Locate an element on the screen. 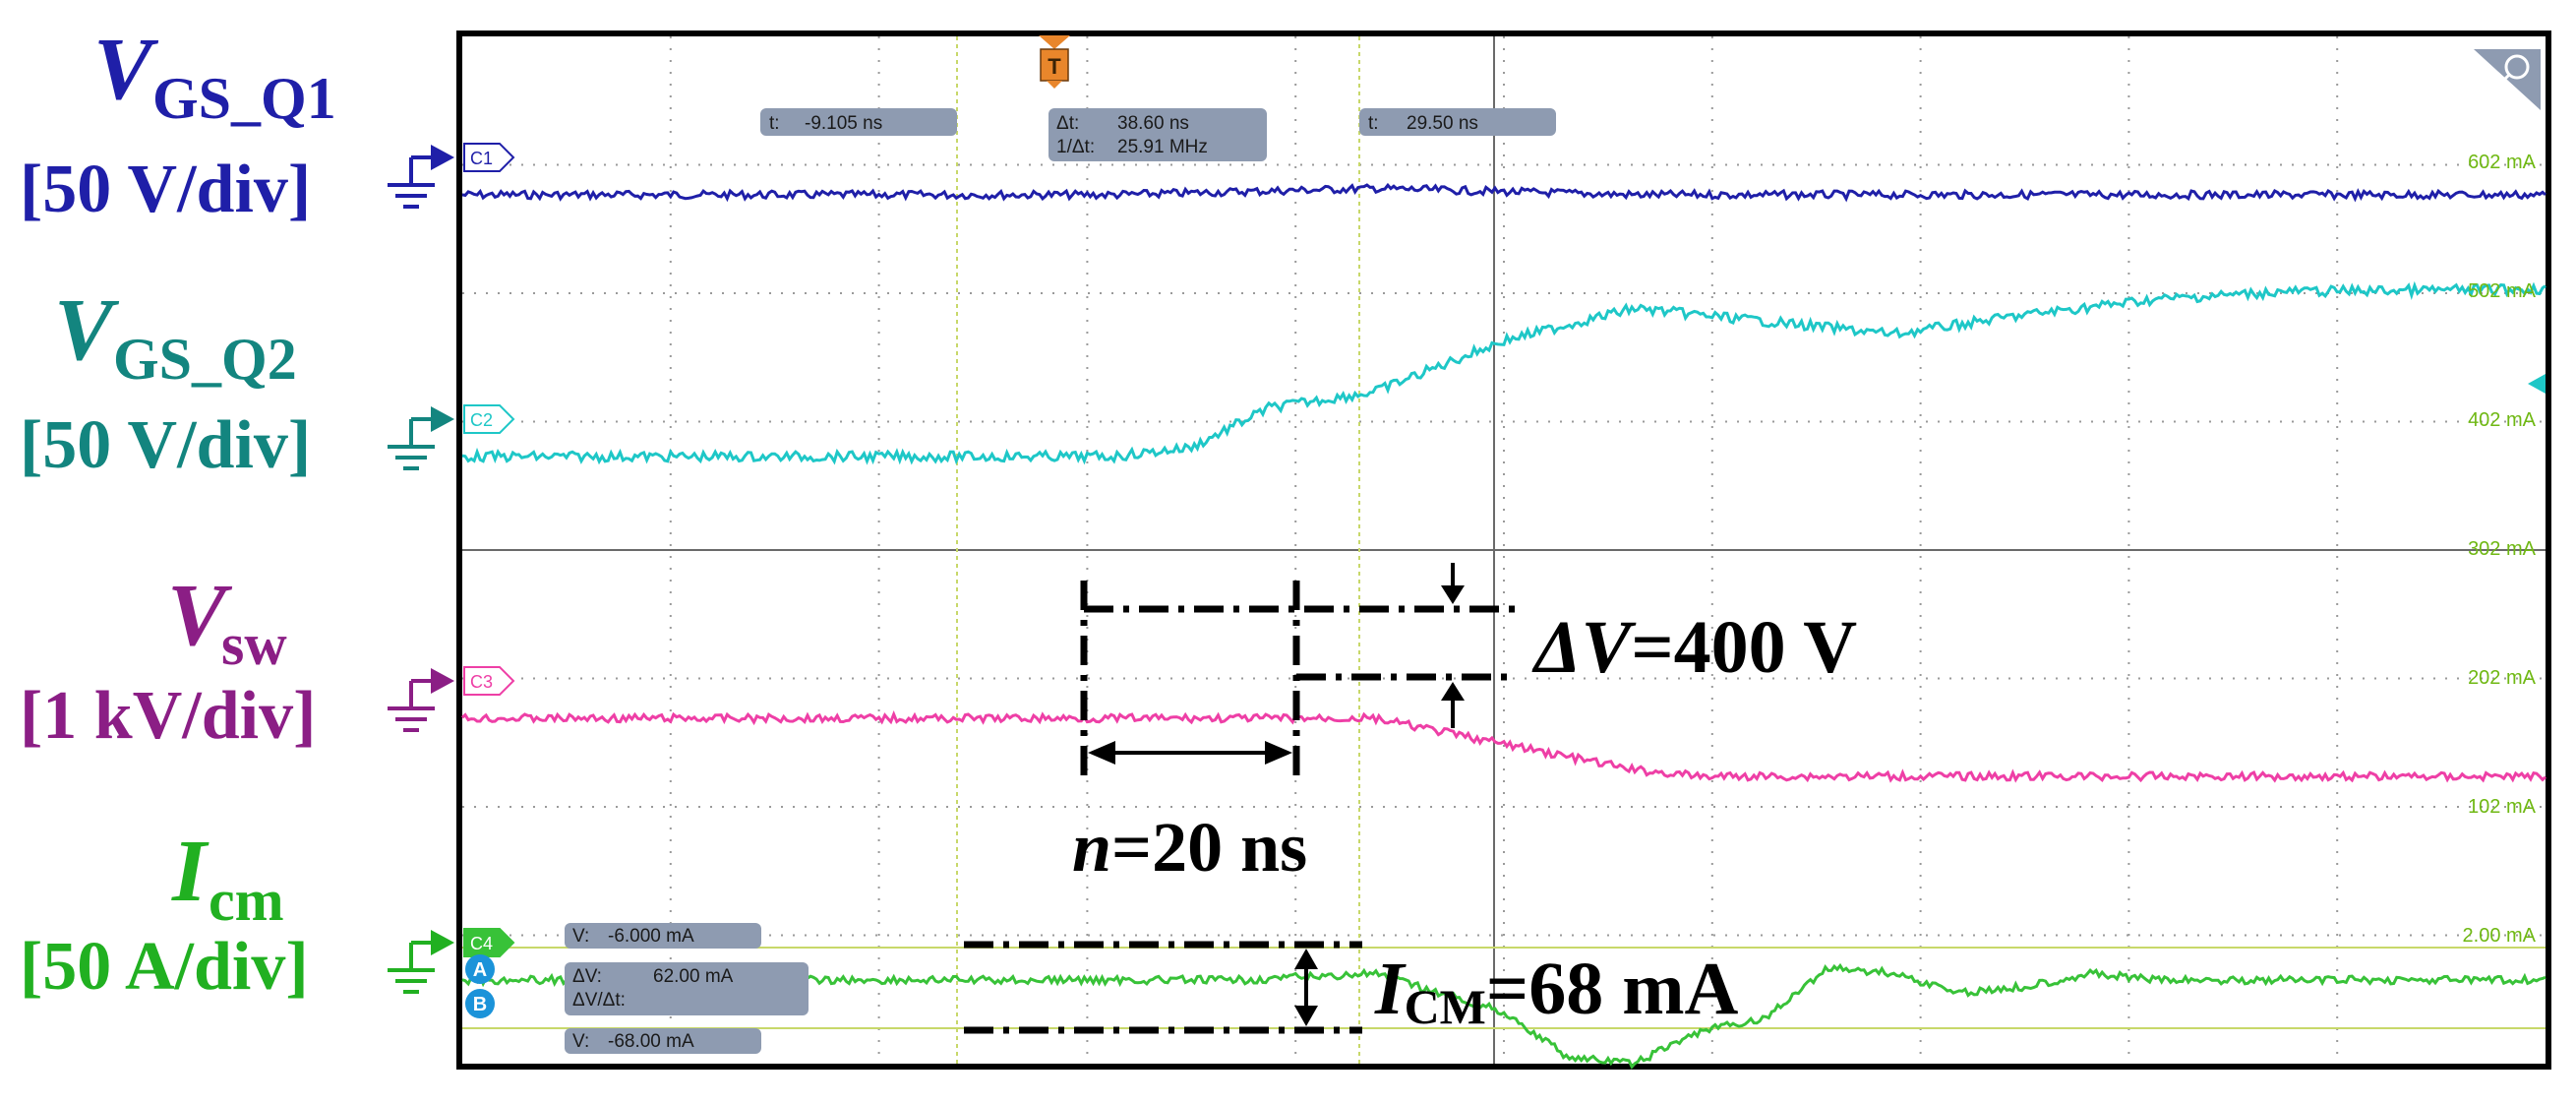  channel-marker-c2: C2 is located at coordinates (489, 419).